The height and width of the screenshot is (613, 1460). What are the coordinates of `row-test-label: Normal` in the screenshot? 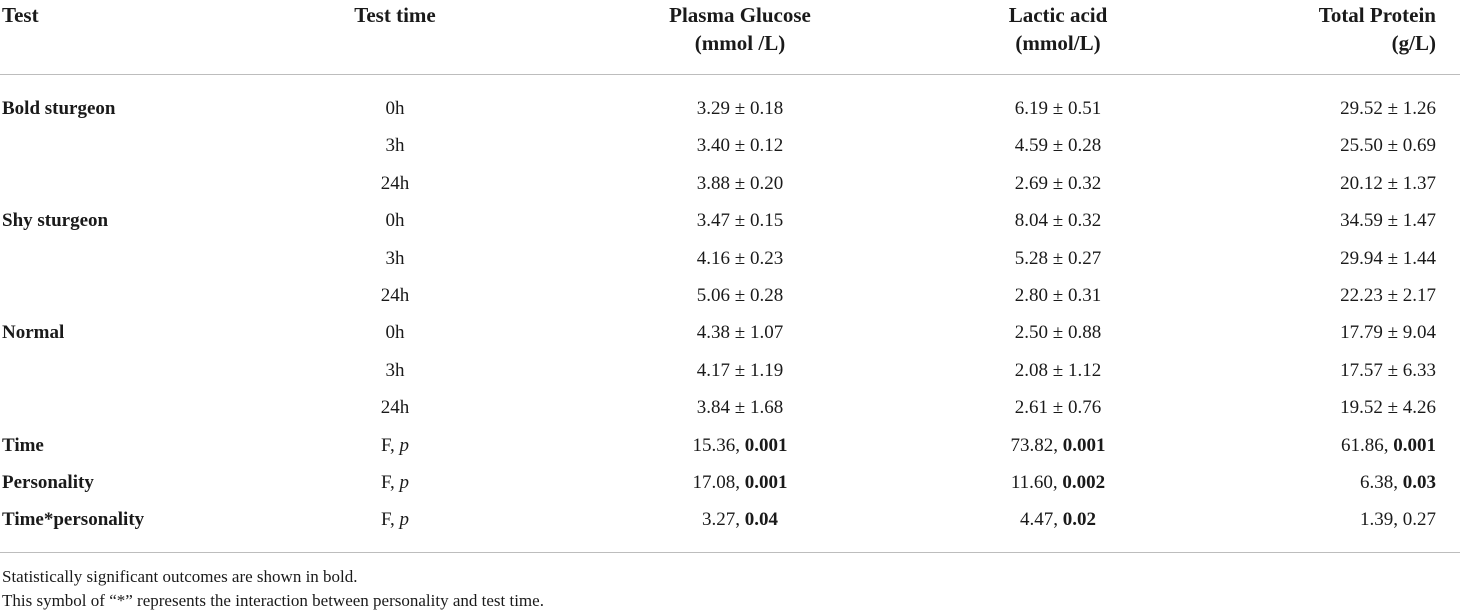 It's located at (33, 333).